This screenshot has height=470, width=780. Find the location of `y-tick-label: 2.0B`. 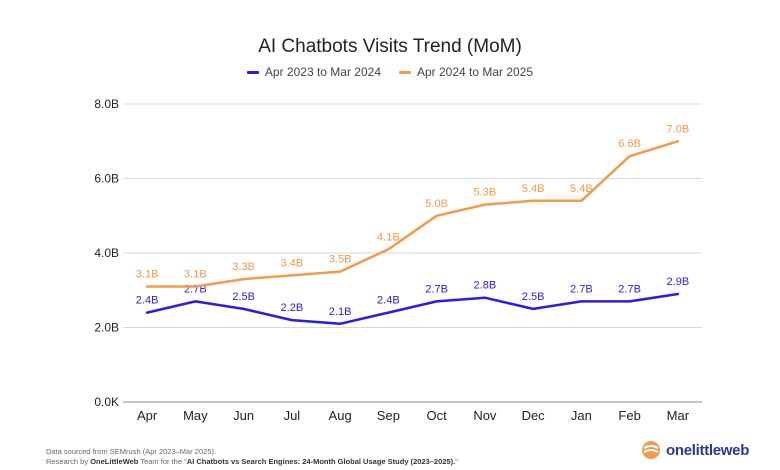

y-tick-label: 2.0B is located at coordinates (106, 328).